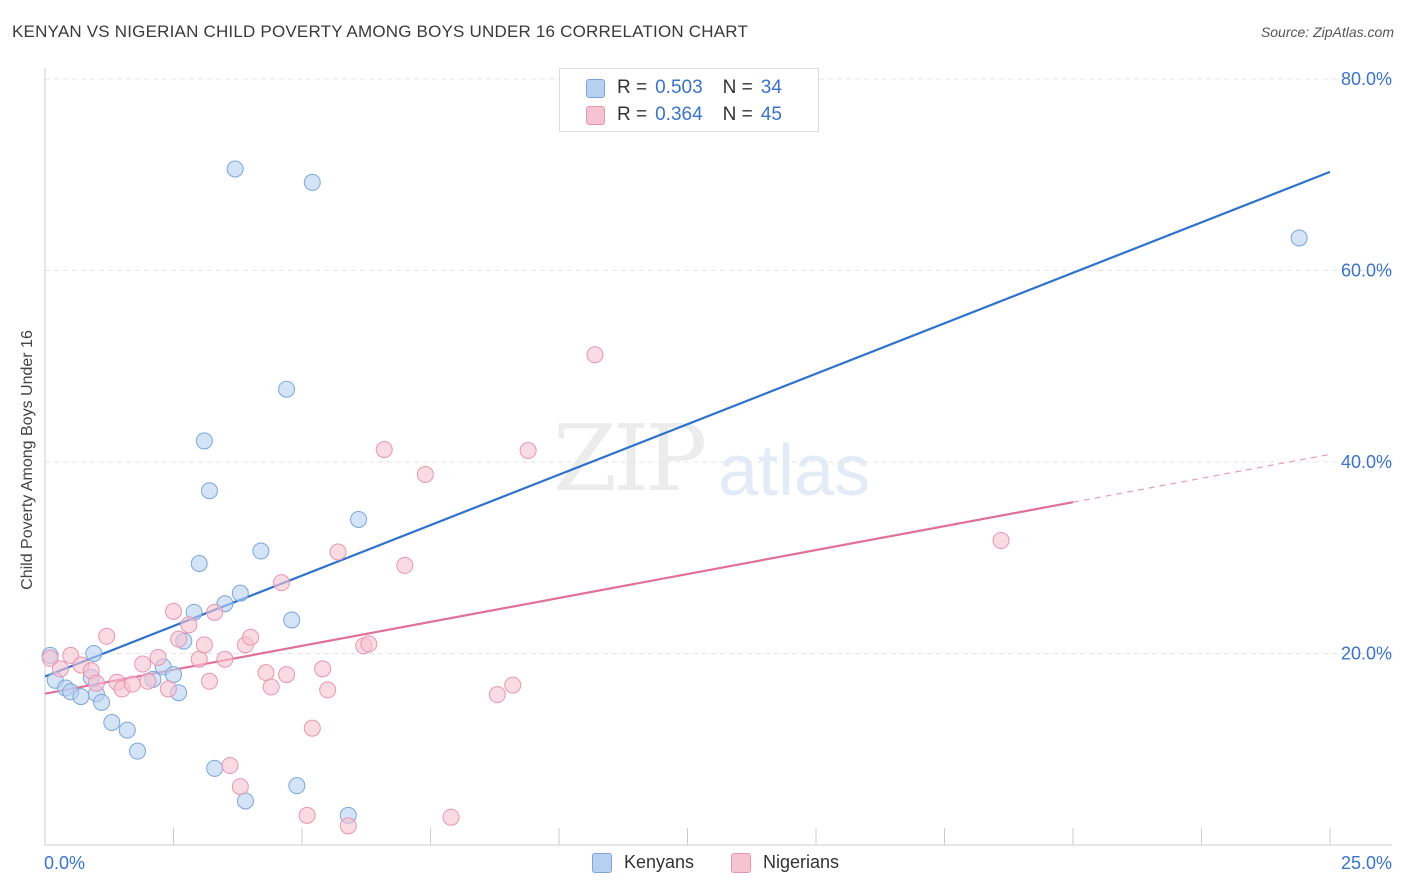 This screenshot has width=1406, height=892. What do you see at coordinates (794, 471) in the screenshot?
I see `watermark-atlas: atlas` at bounding box center [794, 471].